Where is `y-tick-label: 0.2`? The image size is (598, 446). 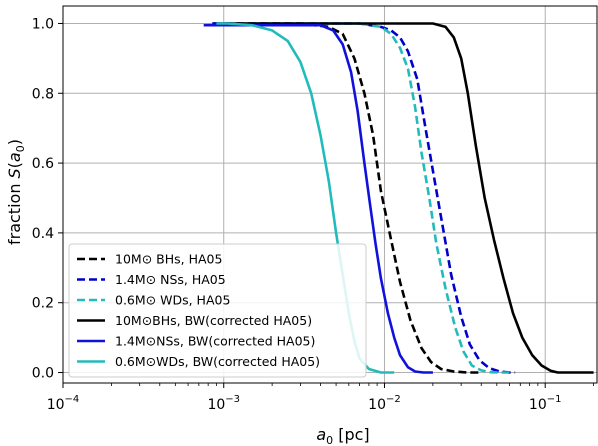 y-tick-label: 0.2 is located at coordinates (43, 304).